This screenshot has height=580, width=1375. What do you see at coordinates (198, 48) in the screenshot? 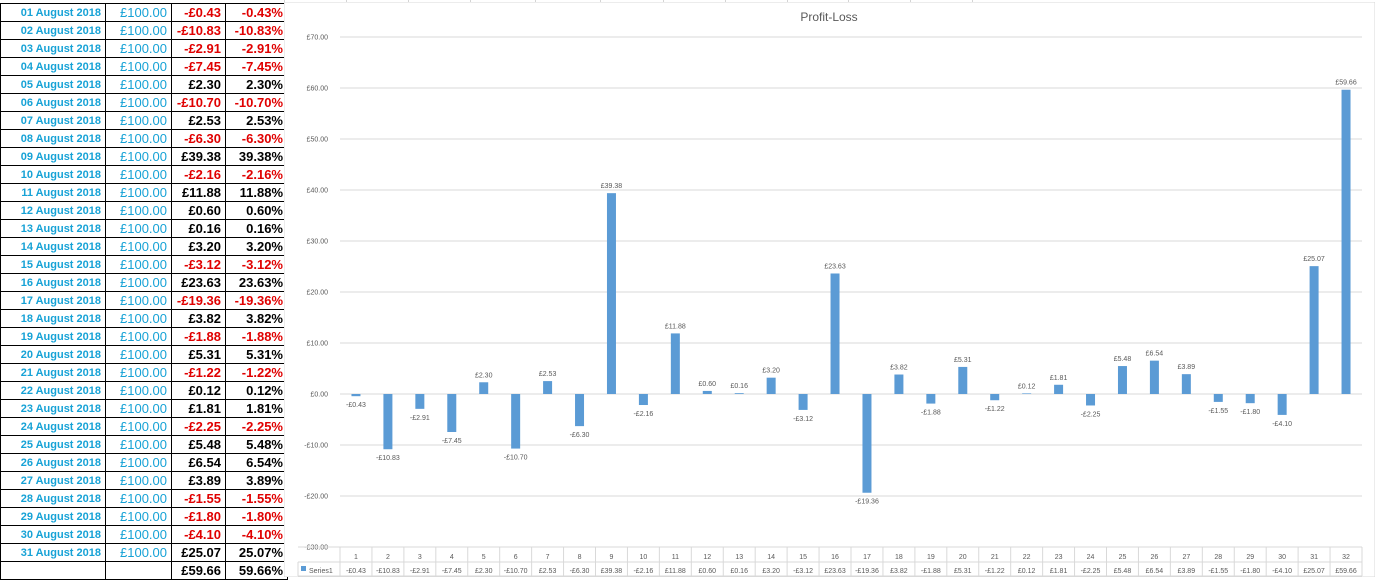
I see `profit-loss-cell: -£2.91` at bounding box center [198, 48].